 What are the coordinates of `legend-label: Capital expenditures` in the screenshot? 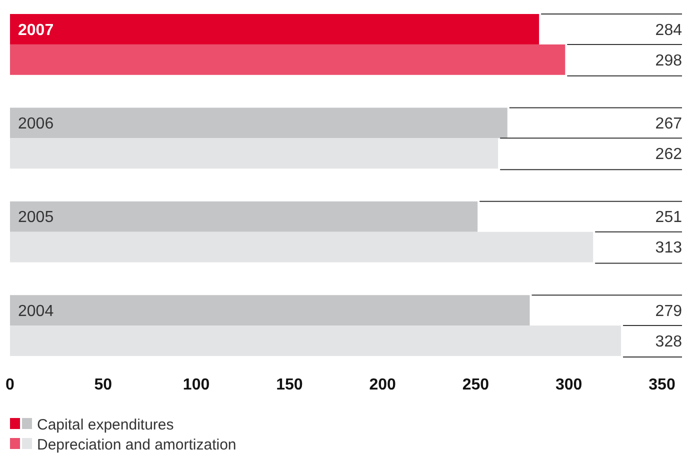 It's located at (105, 425).